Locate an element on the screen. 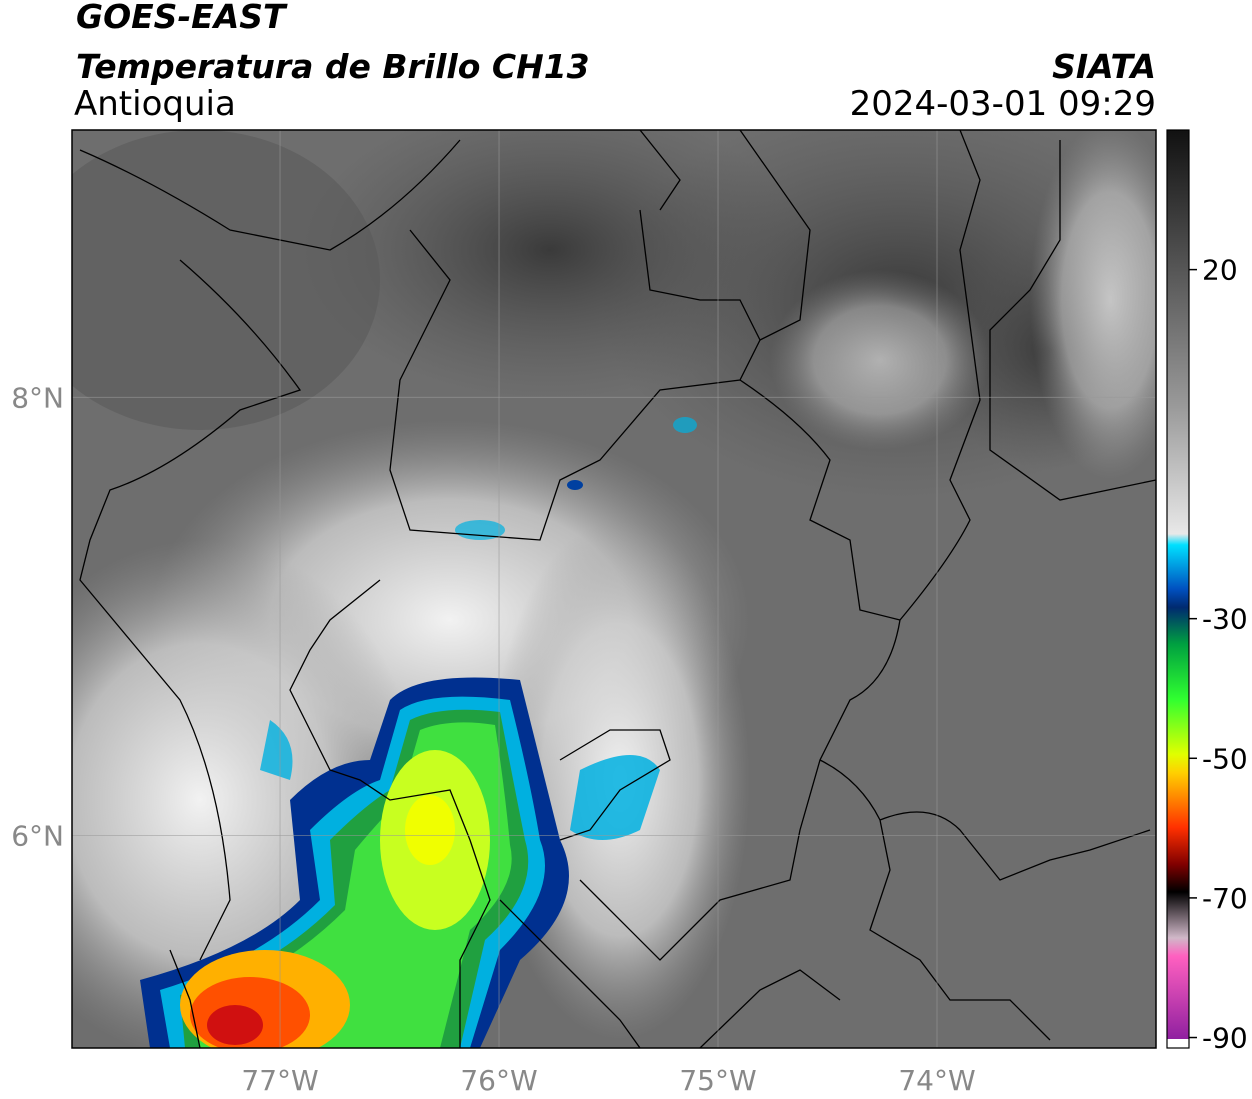  colorbar-tick-label: -30 is located at coordinates (1225, 619).